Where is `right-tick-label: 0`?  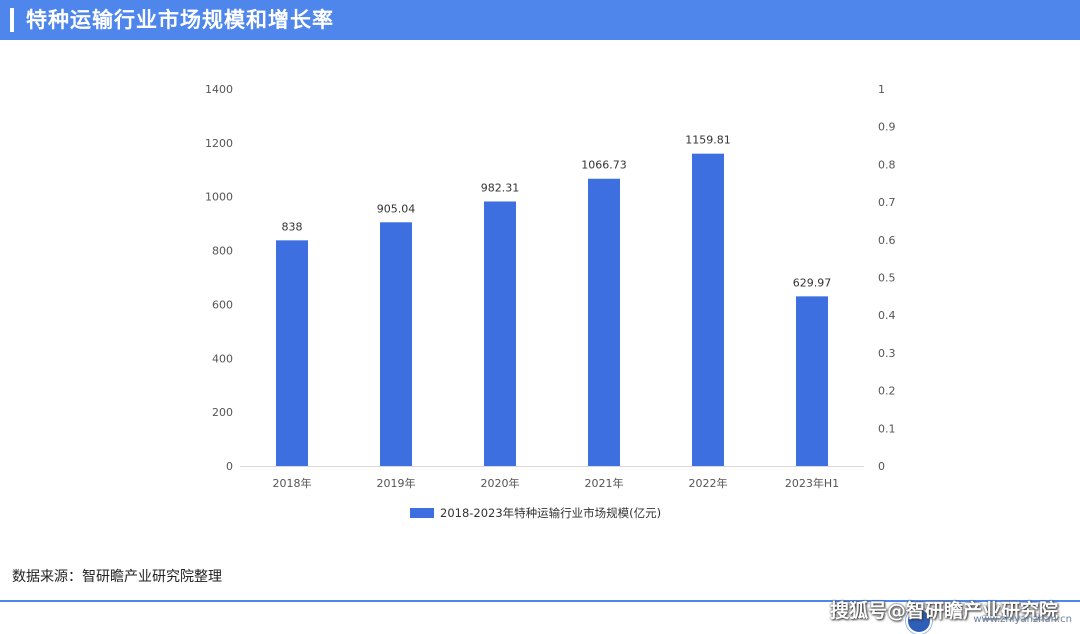
right-tick-label: 0 is located at coordinates (881, 466).